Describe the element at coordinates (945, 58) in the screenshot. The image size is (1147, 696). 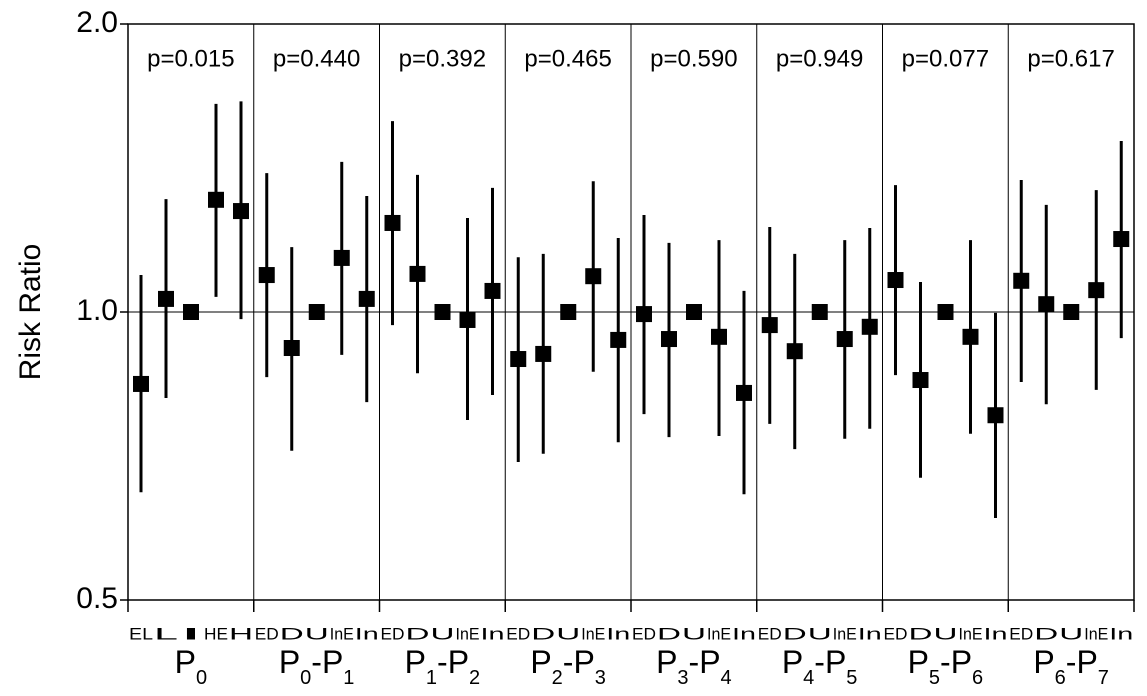
I see `p-value: p=0.077` at that location.